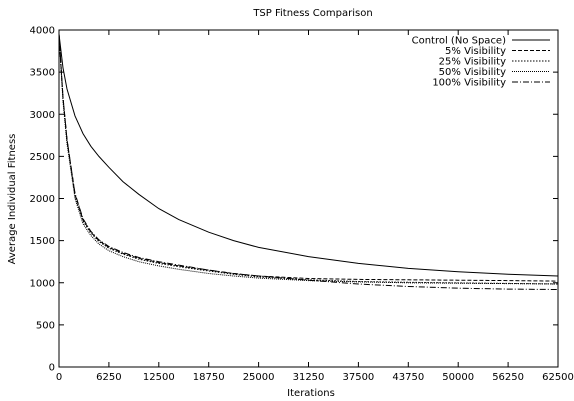 The image size is (574, 401). What do you see at coordinates (309, 377) in the screenshot?
I see `x-tick-label: 31250` at bounding box center [309, 377].